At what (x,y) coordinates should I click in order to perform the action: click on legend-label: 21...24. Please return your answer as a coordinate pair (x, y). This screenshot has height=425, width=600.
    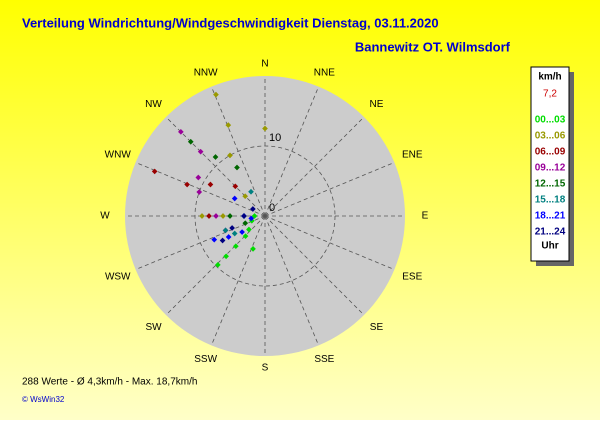
    Looking at the image, I should click on (550, 232).